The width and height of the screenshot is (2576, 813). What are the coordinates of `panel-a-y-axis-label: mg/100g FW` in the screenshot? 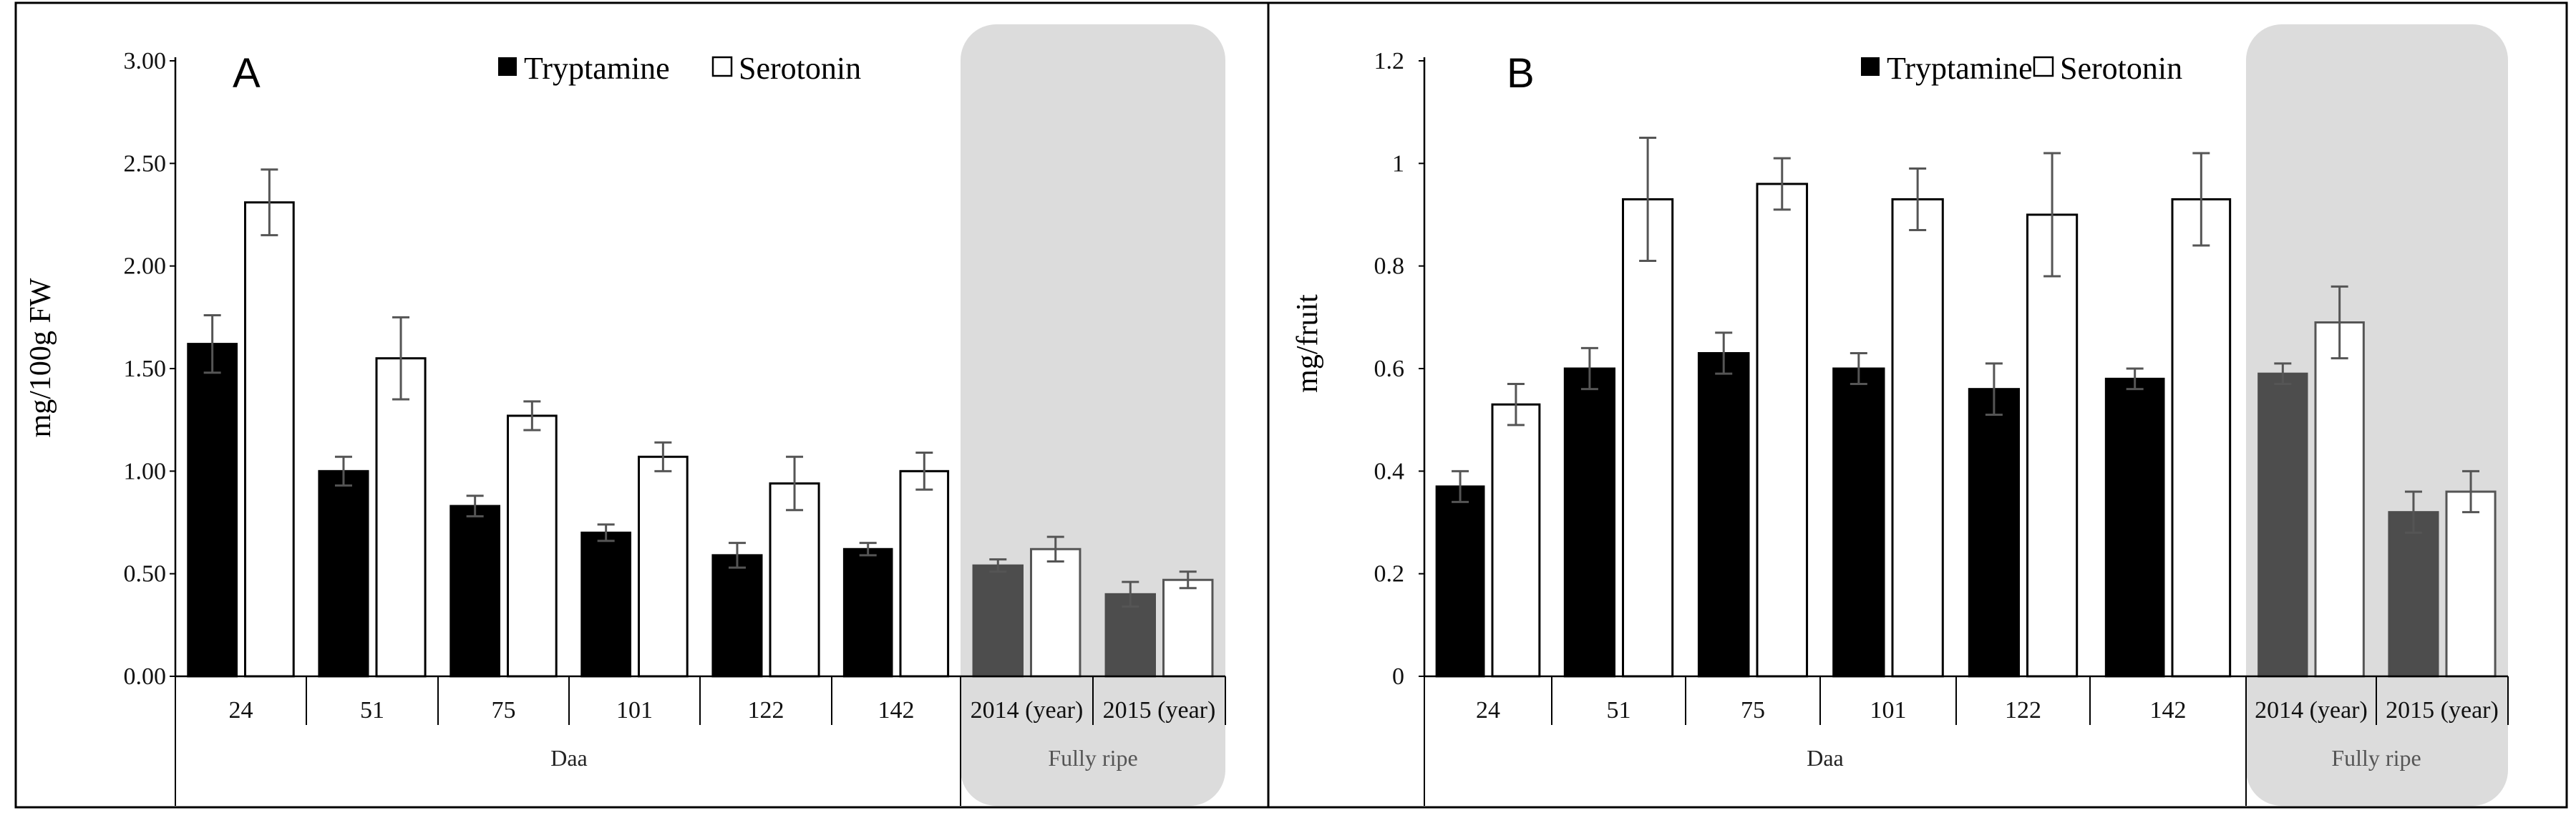 It's located at (40, 357).